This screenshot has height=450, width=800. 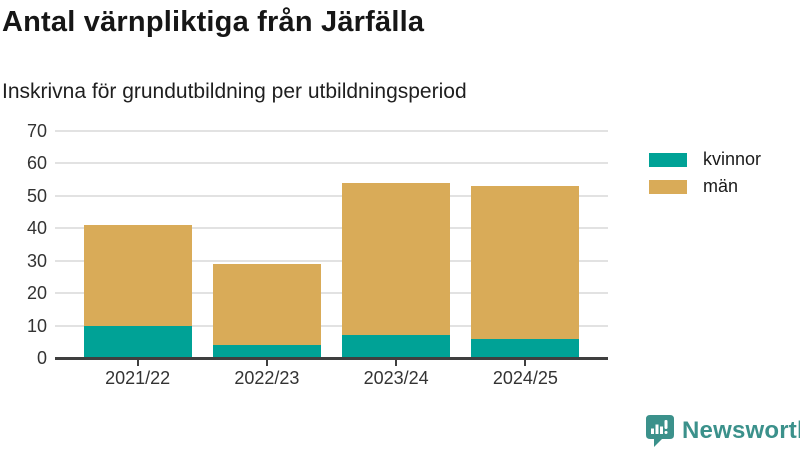 I want to click on legend-label-män: män, so click(x=721, y=186).